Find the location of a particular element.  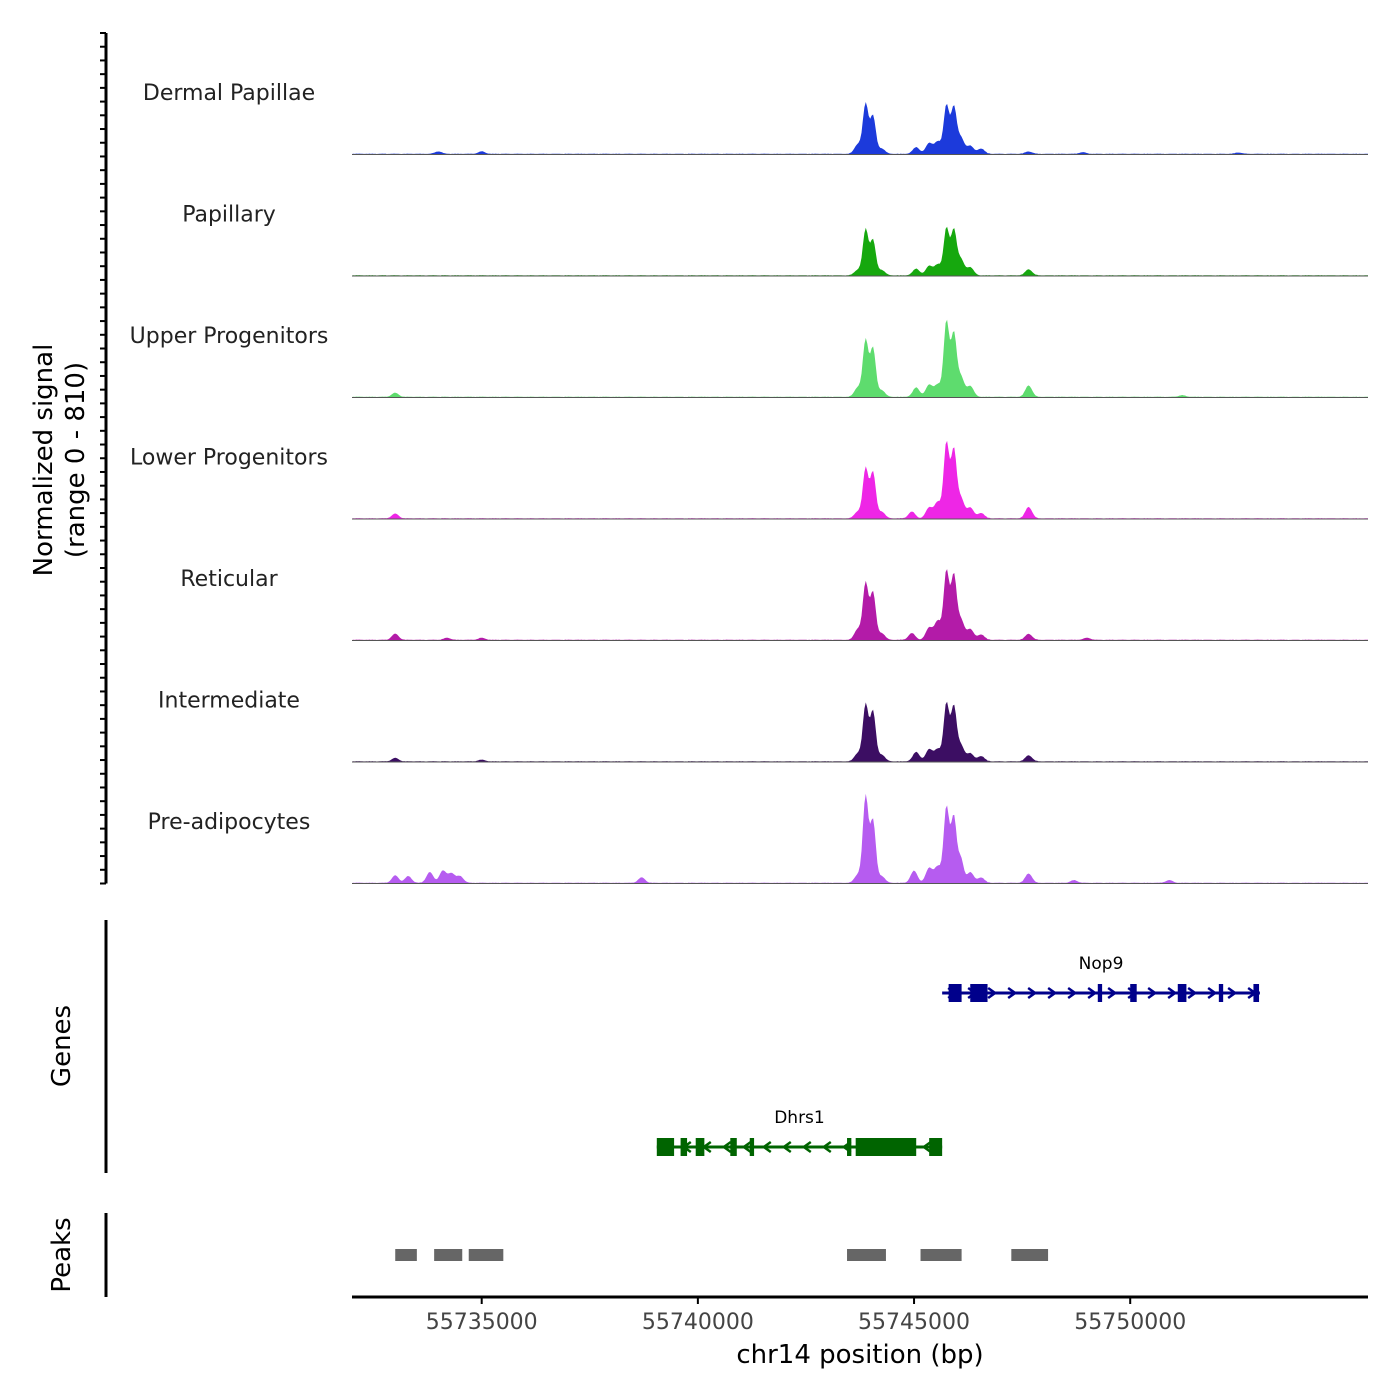

track-papillary: Papillary is located at coordinates (775, 240).